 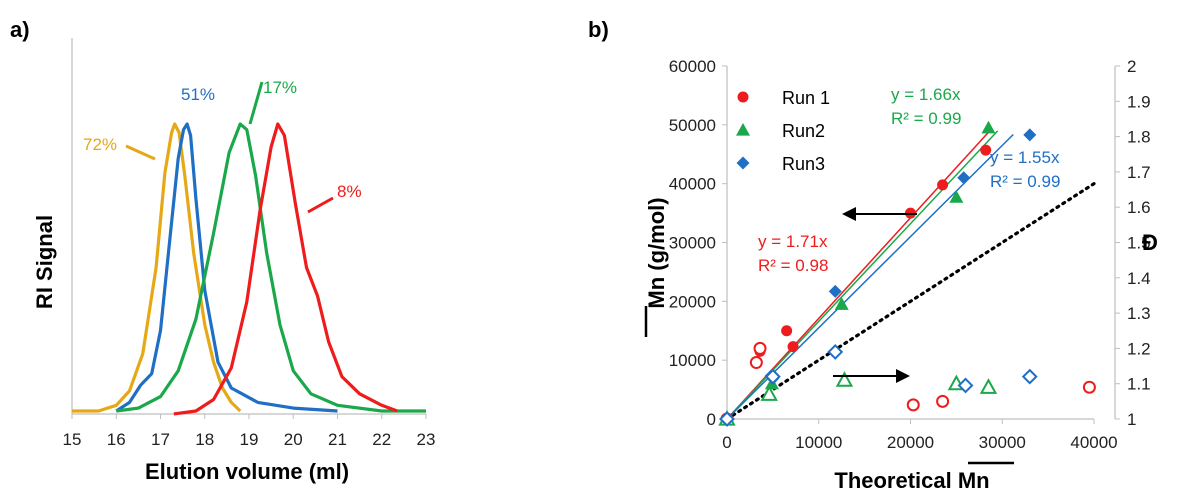 What do you see at coordinates (818, 442) in the screenshot?
I see `chart-b-xtick-label: 10000` at bounding box center [818, 442].